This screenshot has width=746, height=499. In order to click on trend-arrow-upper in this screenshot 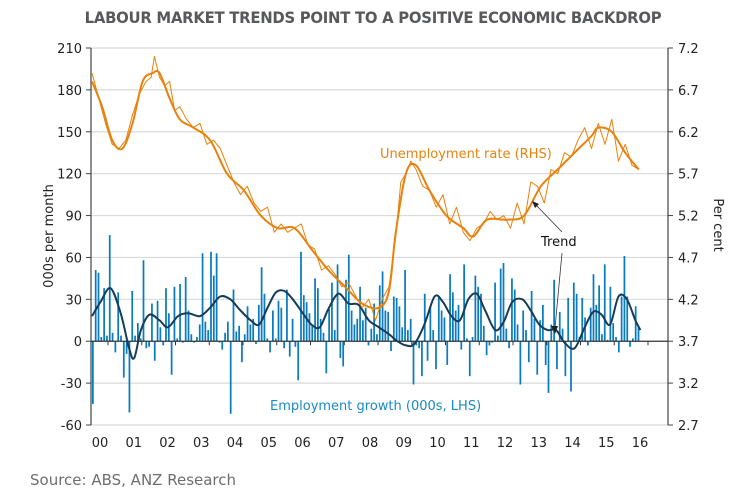, I will do `click(549, 218)`.